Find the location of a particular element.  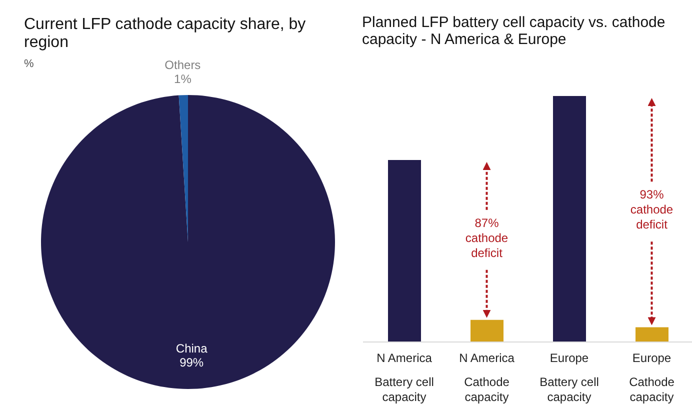

x-tick-label: Europe Battery cell capacity is located at coordinates (569, 377).